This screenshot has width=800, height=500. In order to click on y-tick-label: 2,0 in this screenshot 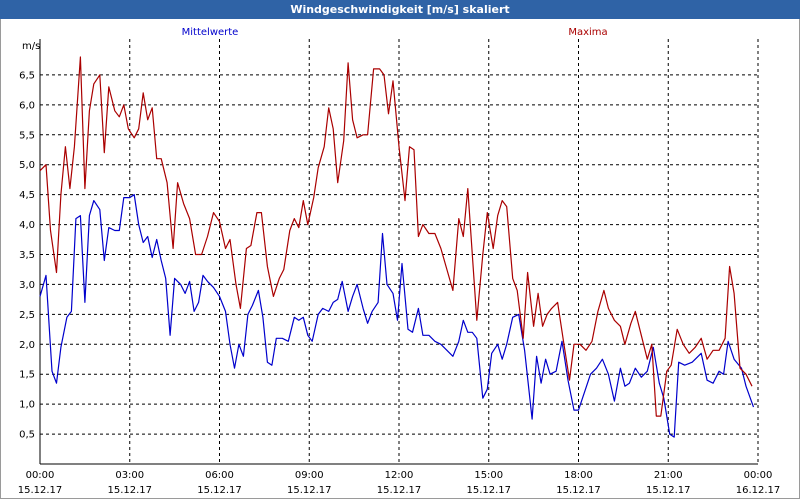, I will do `click(27, 345)`.